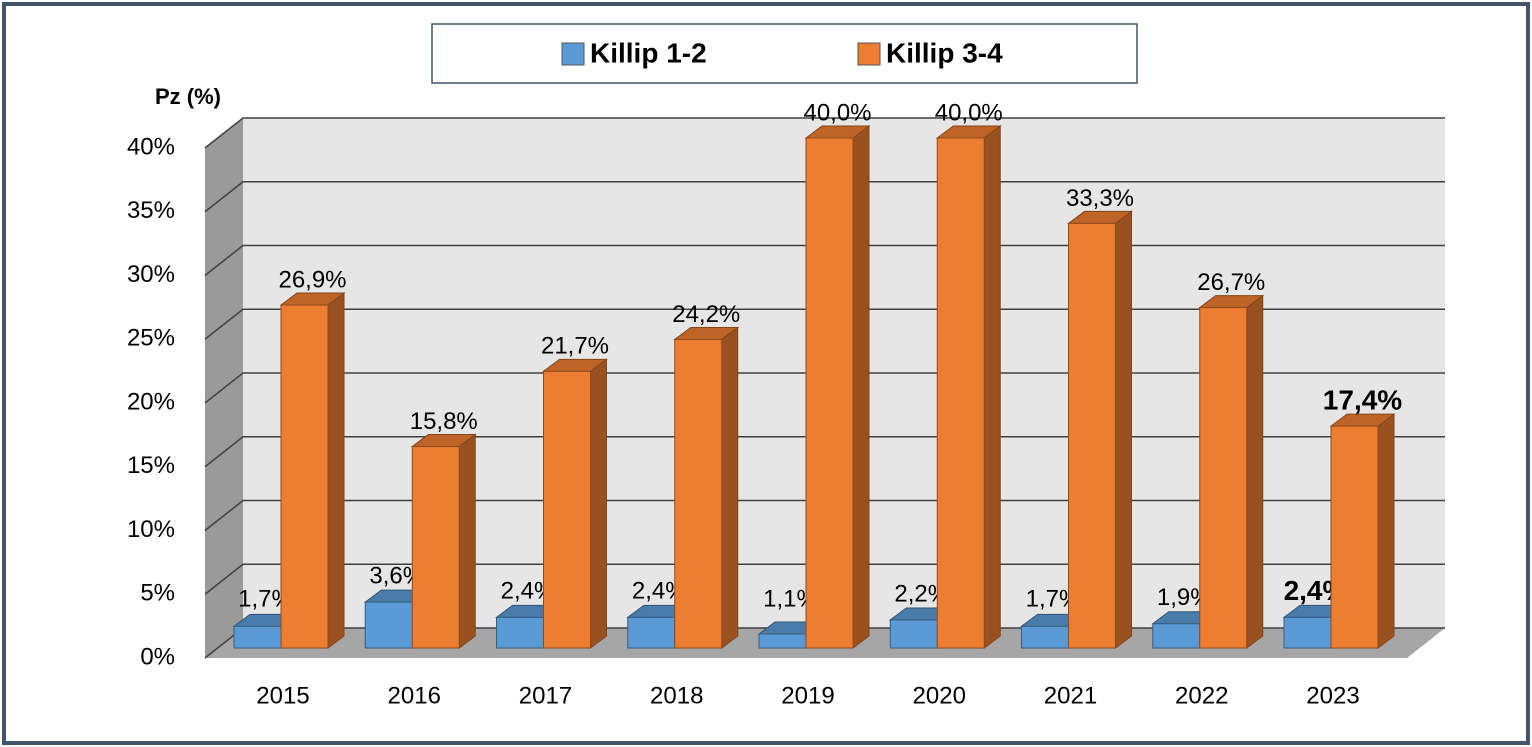 The image size is (1532, 747). What do you see at coordinates (151, 210) in the screenshot?
I see `y-tick-label: 35%` at bounding box center [151, 210].